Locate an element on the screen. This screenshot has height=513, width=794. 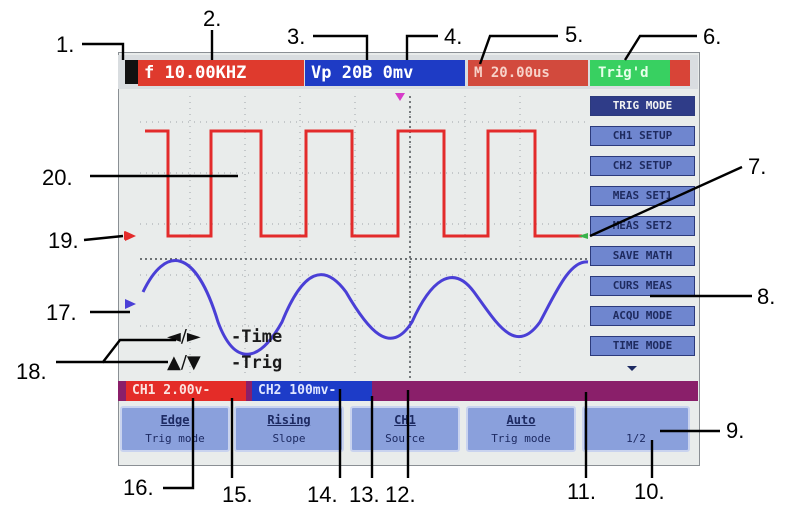
time-legend-label: -Time is located at coordinates (257, 337).